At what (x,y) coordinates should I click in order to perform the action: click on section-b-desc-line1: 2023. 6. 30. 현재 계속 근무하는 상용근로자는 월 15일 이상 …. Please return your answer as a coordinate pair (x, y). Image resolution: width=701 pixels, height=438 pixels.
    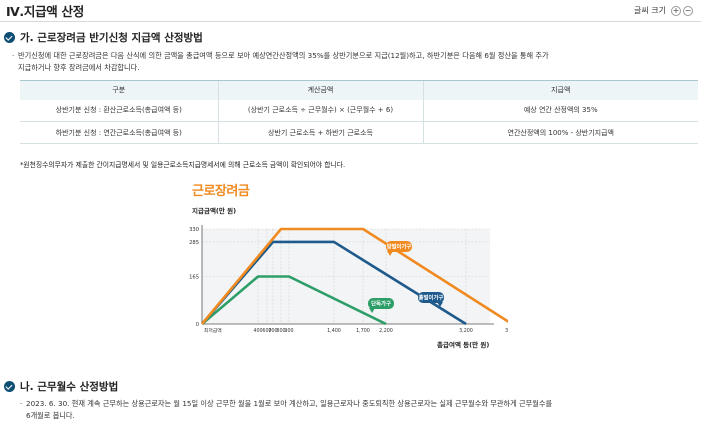
    Looking at the image, I should click on (289, 403).